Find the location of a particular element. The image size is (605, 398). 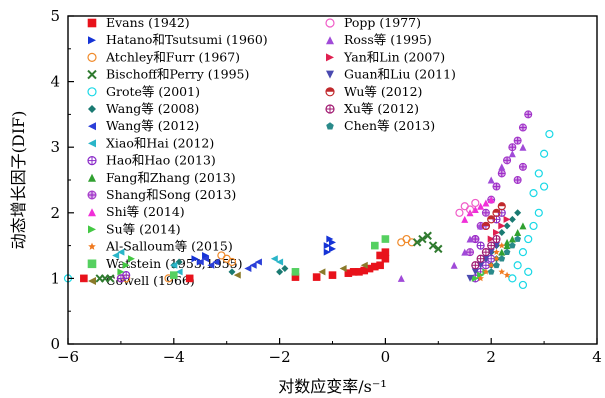

legend-entry: Al-Salloum等 (2015) is located at coordinates (160, 246).